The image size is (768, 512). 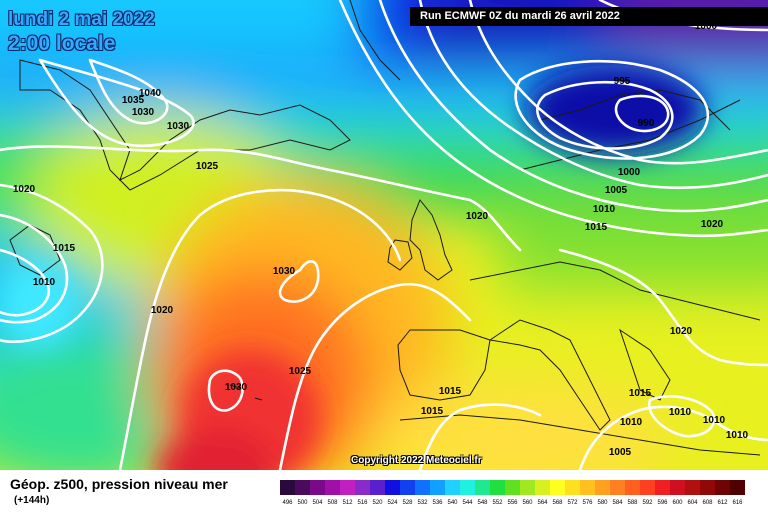 What do you see at coordinates (302, 503) in the screenshot?
I see `legend-tick-label: 500` at bounding box center [302, 503].